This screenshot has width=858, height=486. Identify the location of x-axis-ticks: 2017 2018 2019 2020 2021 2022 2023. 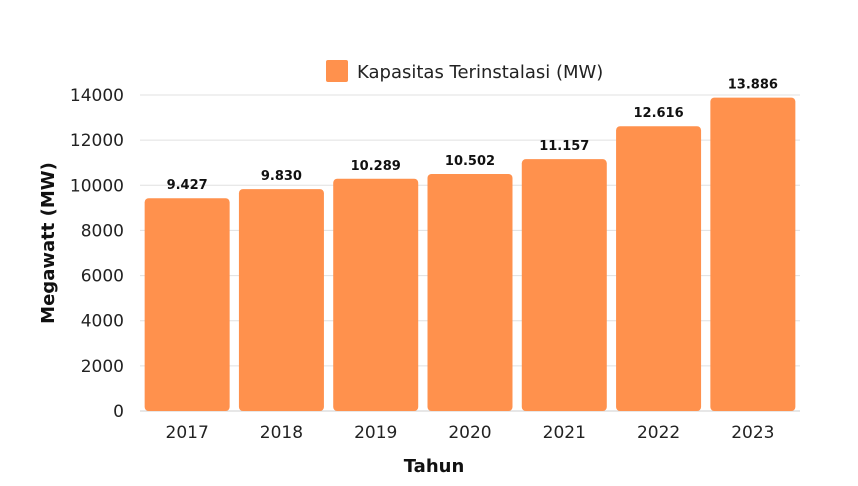
(470, 433).